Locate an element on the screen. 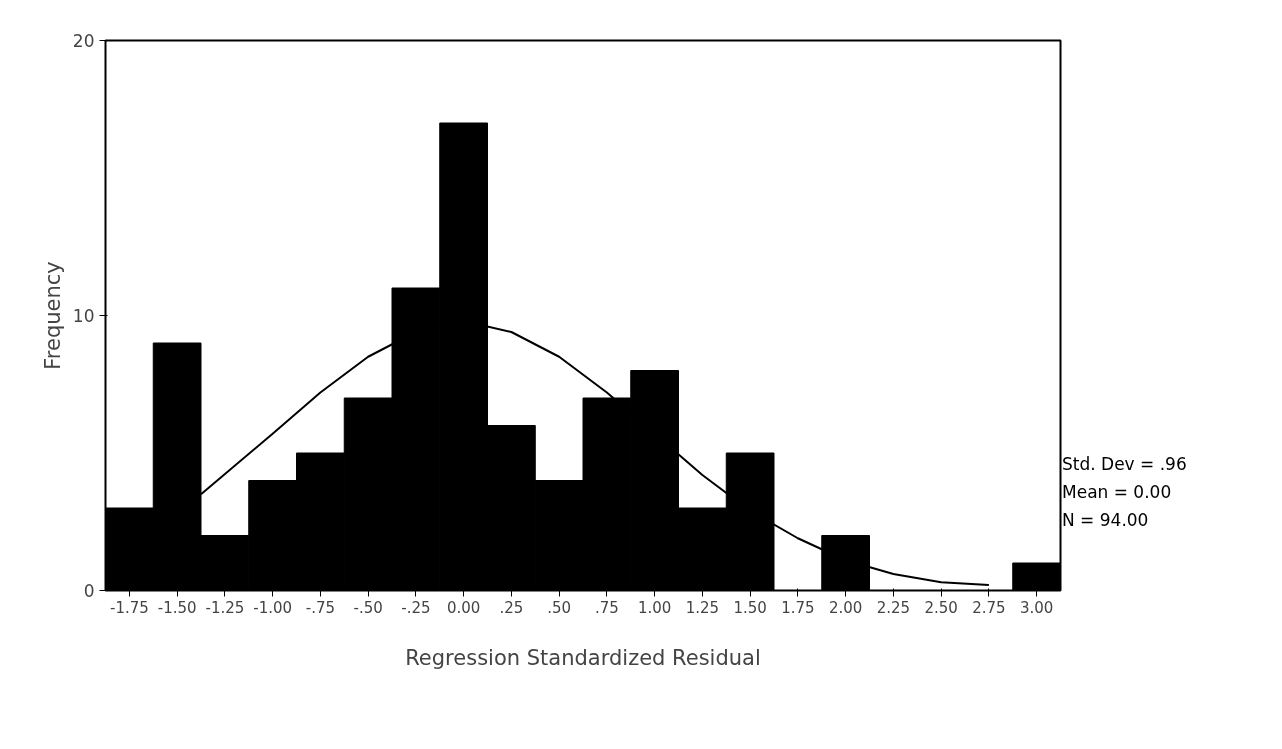  x-tick-label: 2.50 is located at coordinates (941, 607).